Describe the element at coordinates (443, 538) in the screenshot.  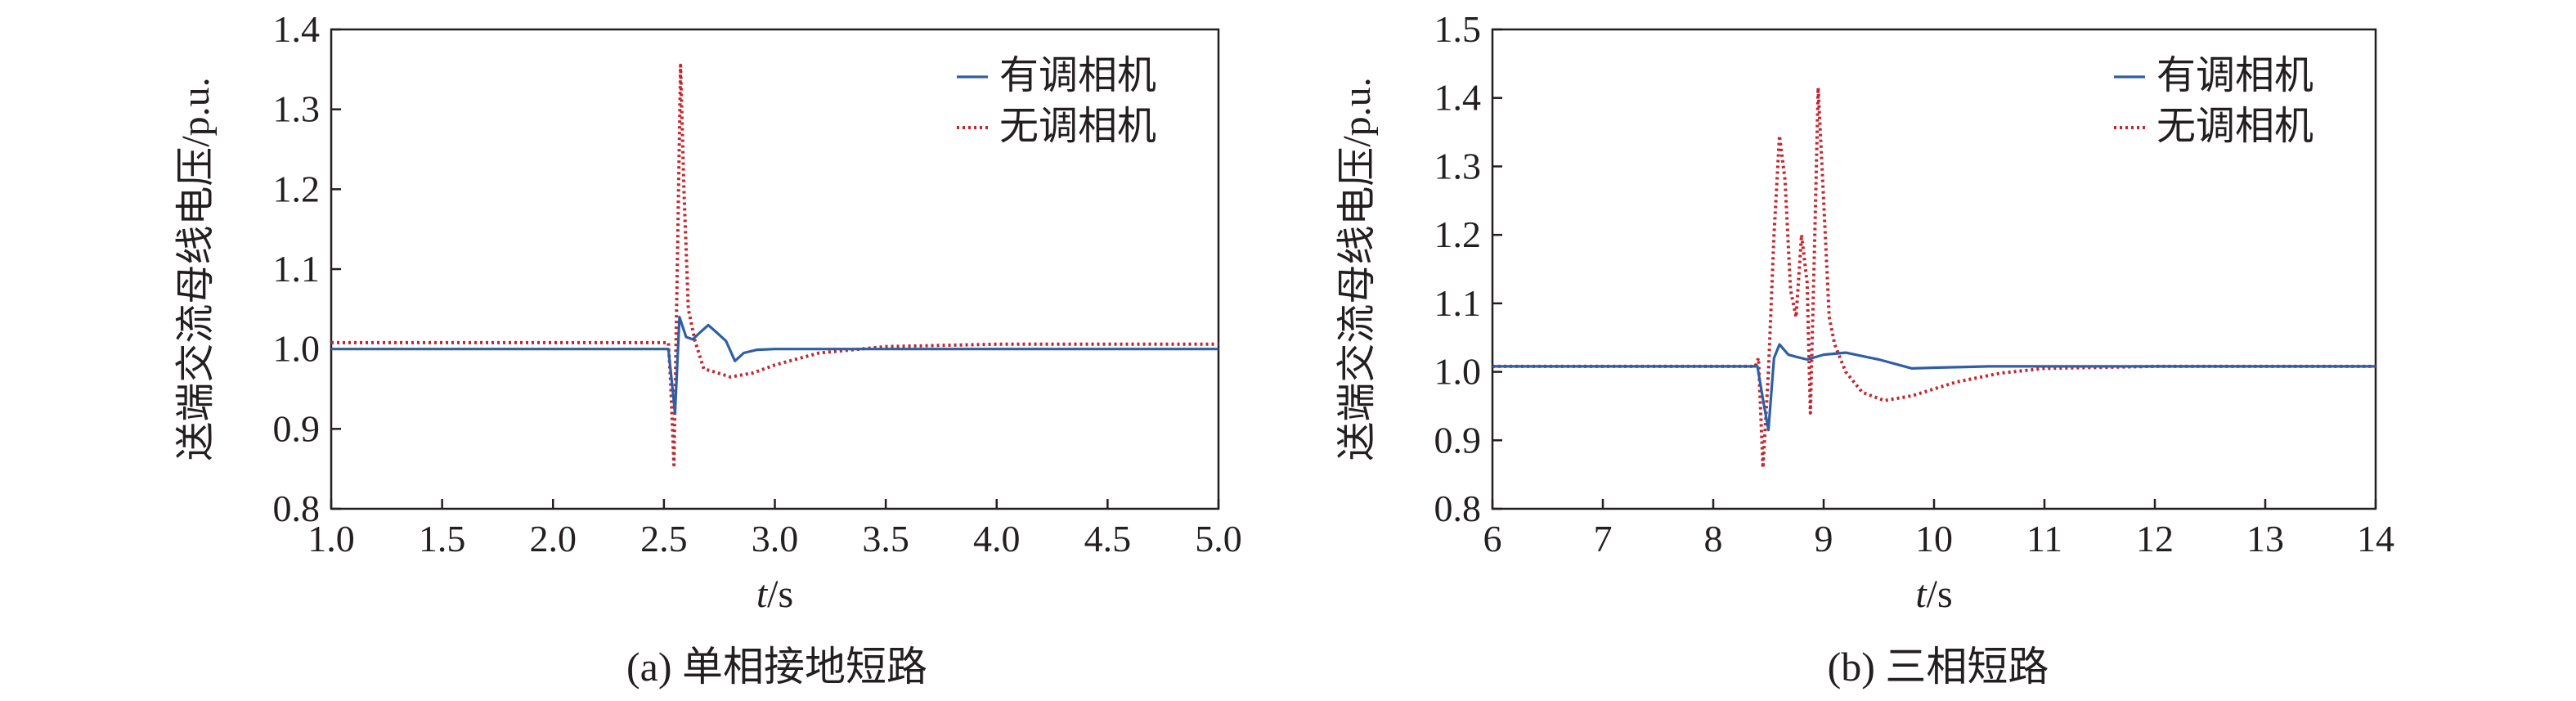
I see `x-tick-label: 1.5` at that location.